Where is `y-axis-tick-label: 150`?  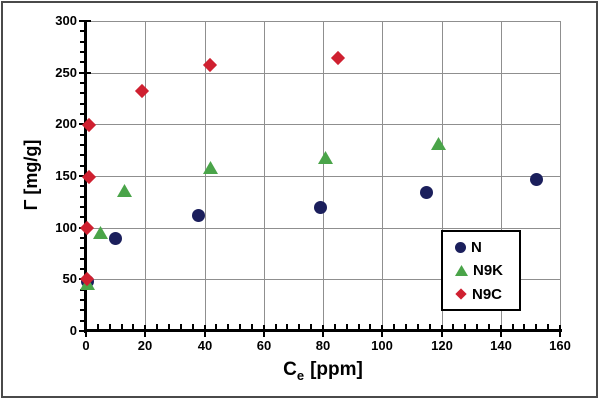 y-axis-tick-label: 150 is located at coordinates (66, 175).